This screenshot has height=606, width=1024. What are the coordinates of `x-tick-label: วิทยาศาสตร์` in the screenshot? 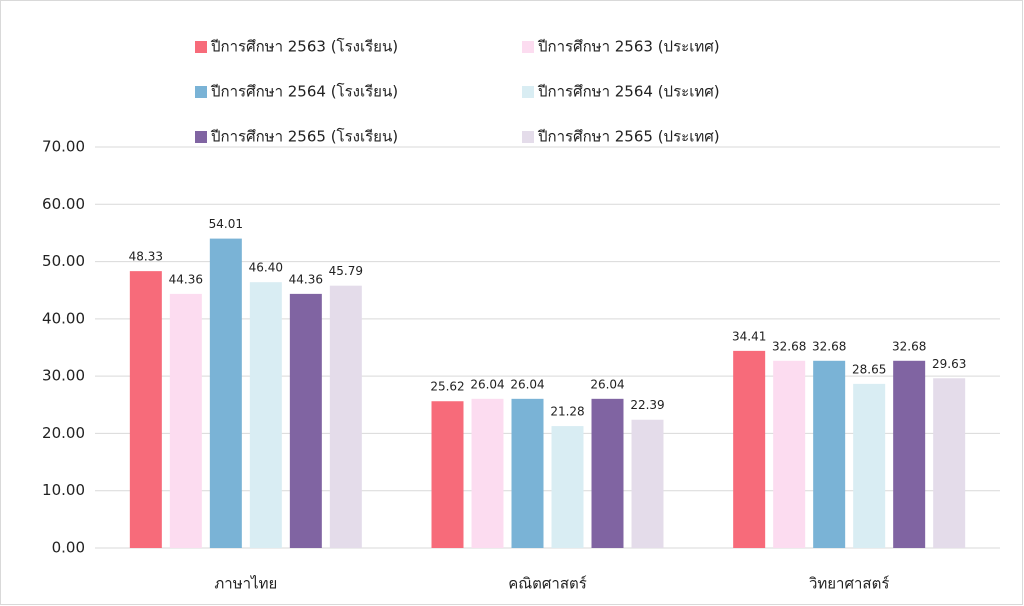 It's located at (848, 584).